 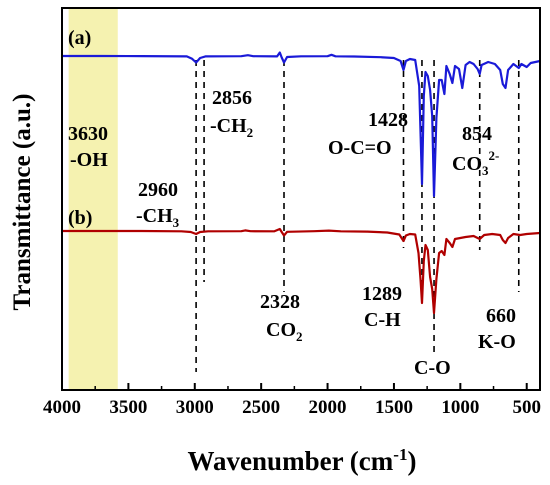 I want to click on annotation-ko: K-O, so click(x=497, y=342).